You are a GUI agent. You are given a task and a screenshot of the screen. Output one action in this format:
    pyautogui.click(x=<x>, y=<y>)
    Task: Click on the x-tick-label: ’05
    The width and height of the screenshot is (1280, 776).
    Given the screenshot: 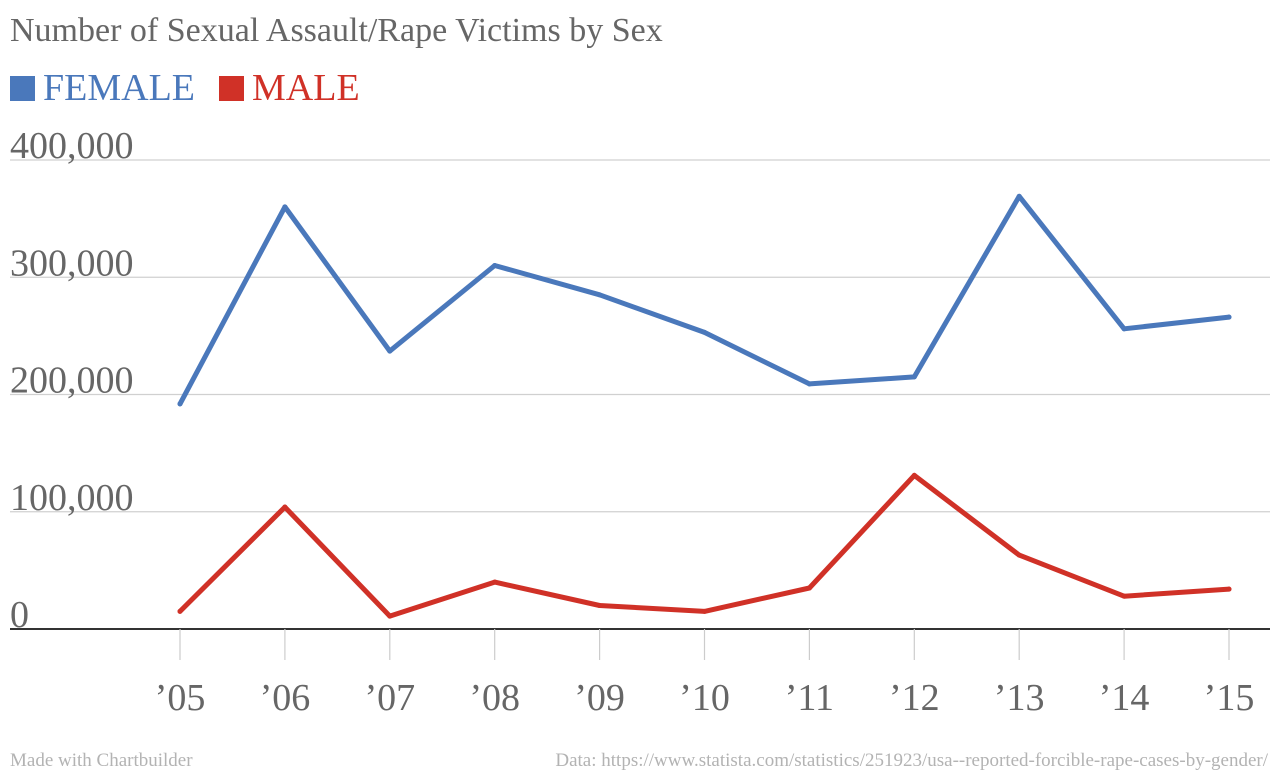 What is the action you would take?
    pyautogui.click(x=180, y=698)
    